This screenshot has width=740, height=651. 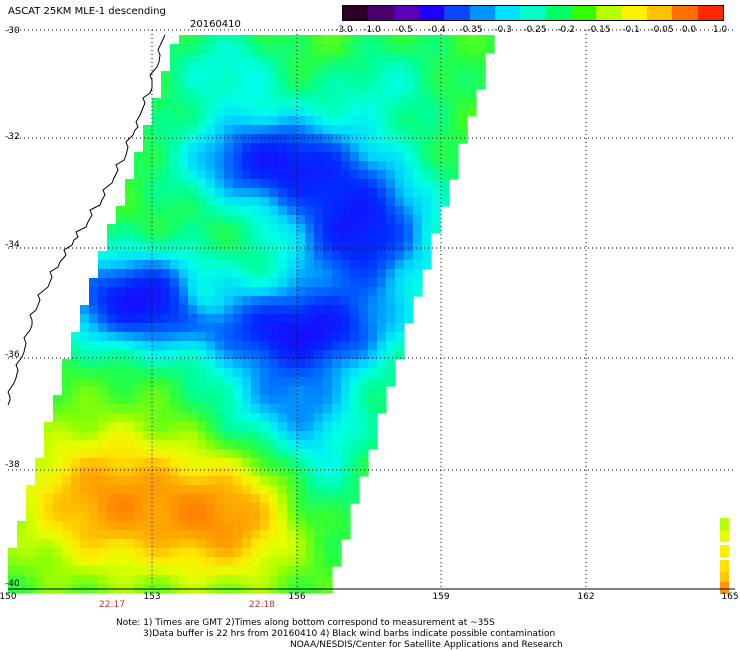 What do you see at coordinates (356, 13) in the screenshot?
I see `colorbar-swatch` at bounding box center [356, 13].